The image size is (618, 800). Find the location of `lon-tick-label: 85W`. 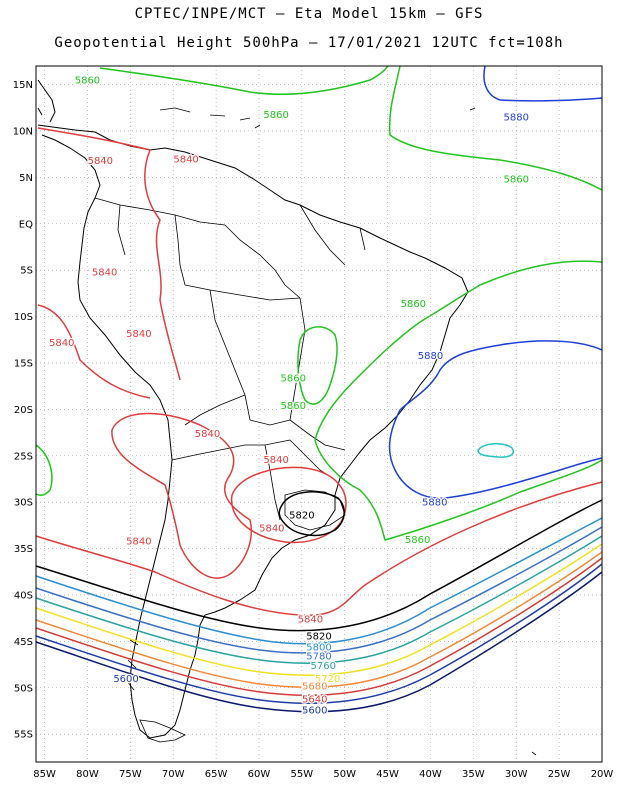

lon-tick-label: 85W is located at coordinates (44, 774).